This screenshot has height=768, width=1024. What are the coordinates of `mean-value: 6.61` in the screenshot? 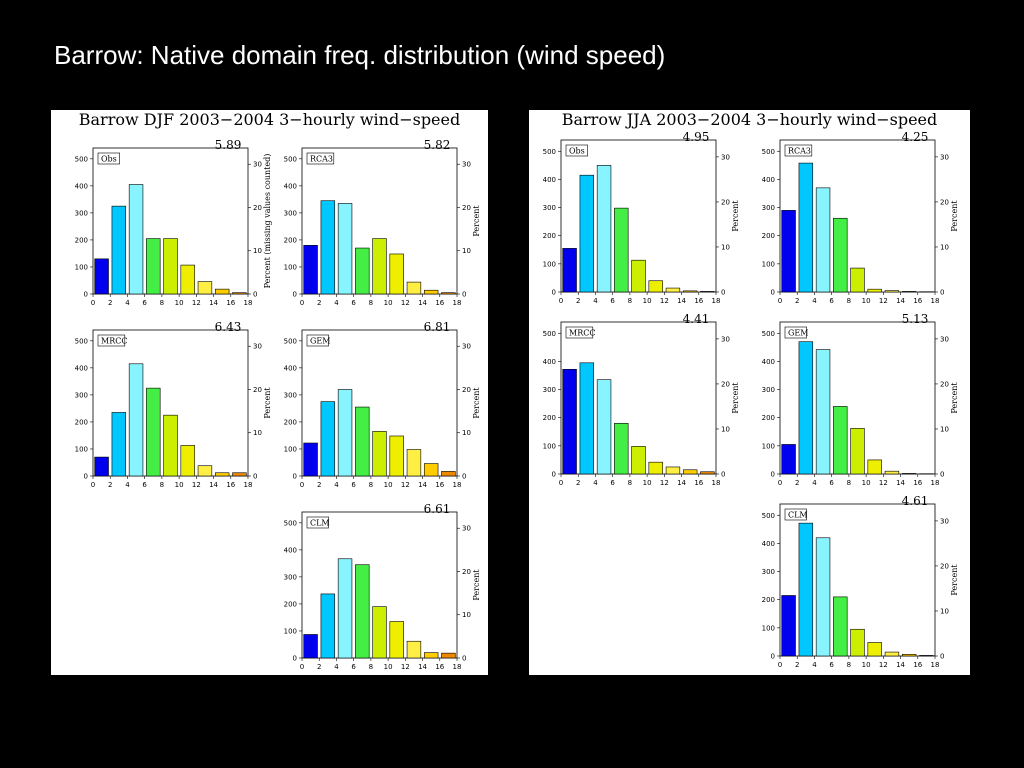 It's located at (437, 509).